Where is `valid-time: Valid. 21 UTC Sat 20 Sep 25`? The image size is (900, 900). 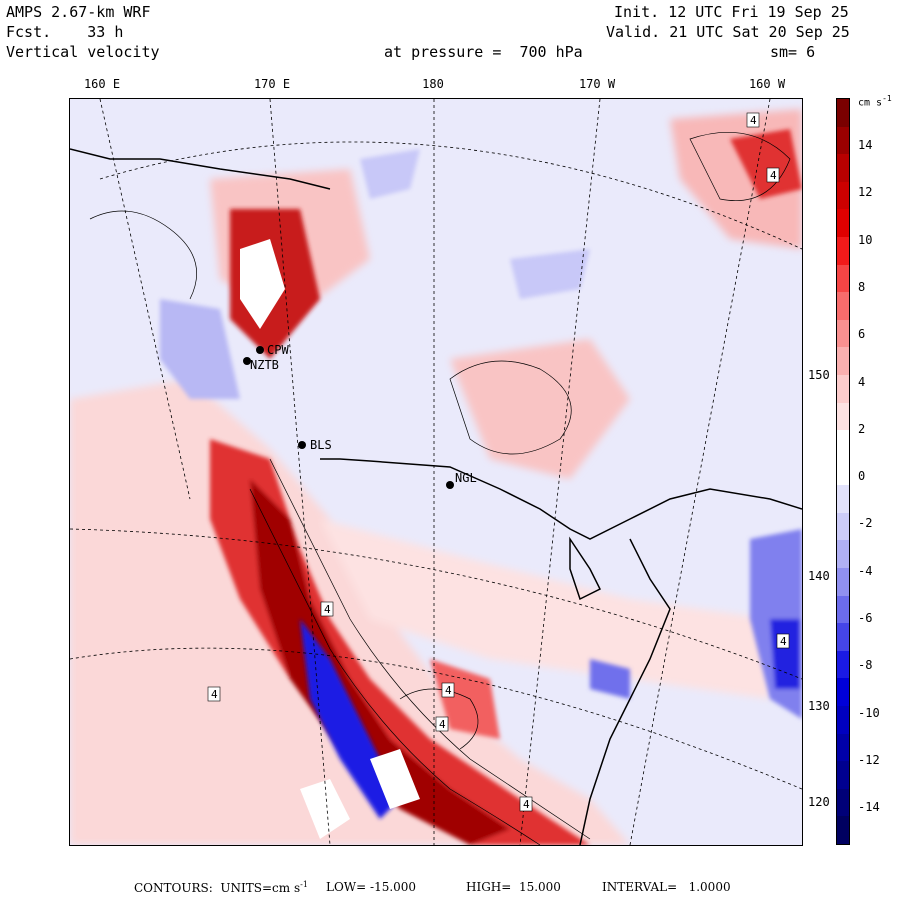
valid-time: Valid. 21 UTC Sat 20 Sep 25 is located at coordinates (728, 32).